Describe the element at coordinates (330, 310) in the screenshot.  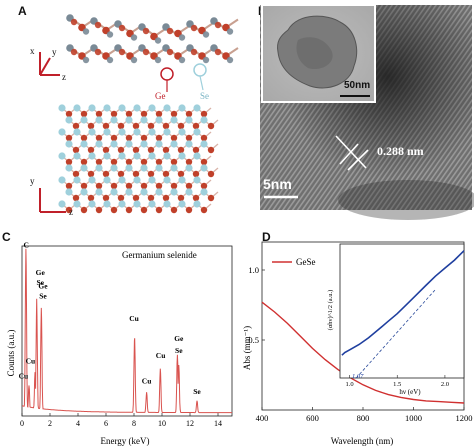
I see `inset-y-label: (αhν)^1/2 (a.u.)` at that location.